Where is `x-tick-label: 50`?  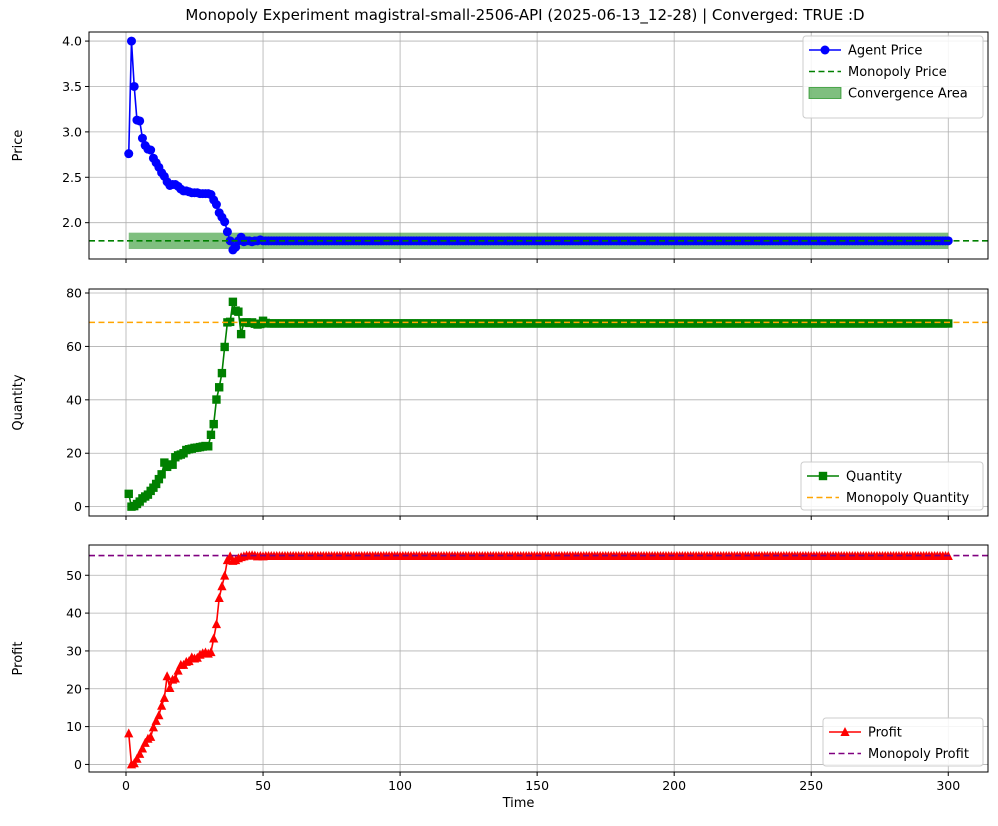
x-tick-label: 50 is located at coordinates (263, 785).